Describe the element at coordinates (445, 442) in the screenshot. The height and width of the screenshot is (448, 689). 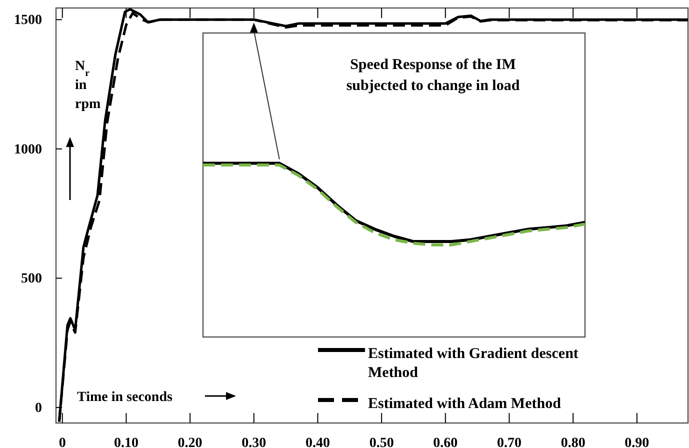
I see `x-tick-label: 0.60` at that location.